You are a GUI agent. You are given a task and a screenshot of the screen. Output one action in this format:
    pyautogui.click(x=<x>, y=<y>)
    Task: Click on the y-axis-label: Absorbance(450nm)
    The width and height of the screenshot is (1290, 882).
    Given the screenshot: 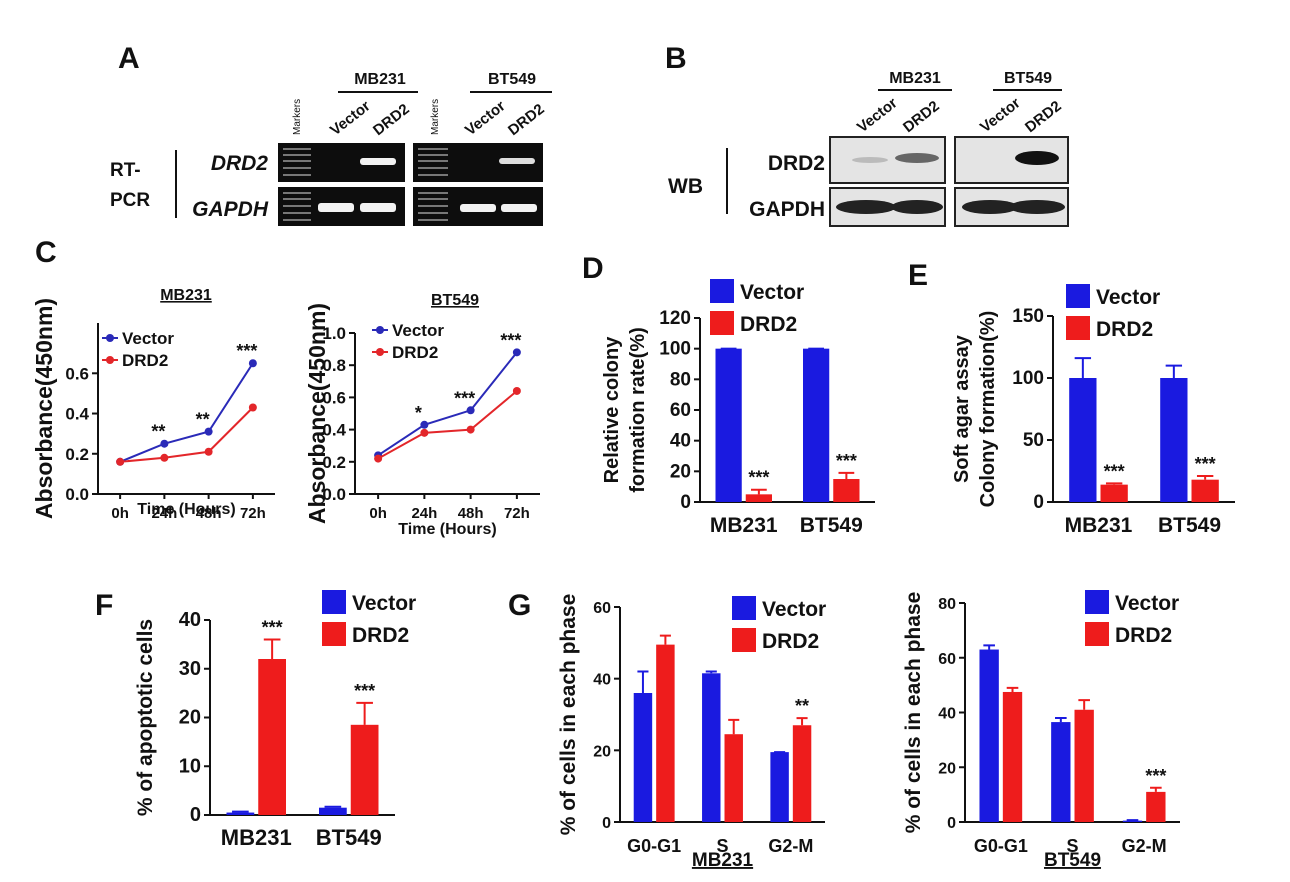 What is the action you would take?
    pyautogui.click(x=317, y=413)
    